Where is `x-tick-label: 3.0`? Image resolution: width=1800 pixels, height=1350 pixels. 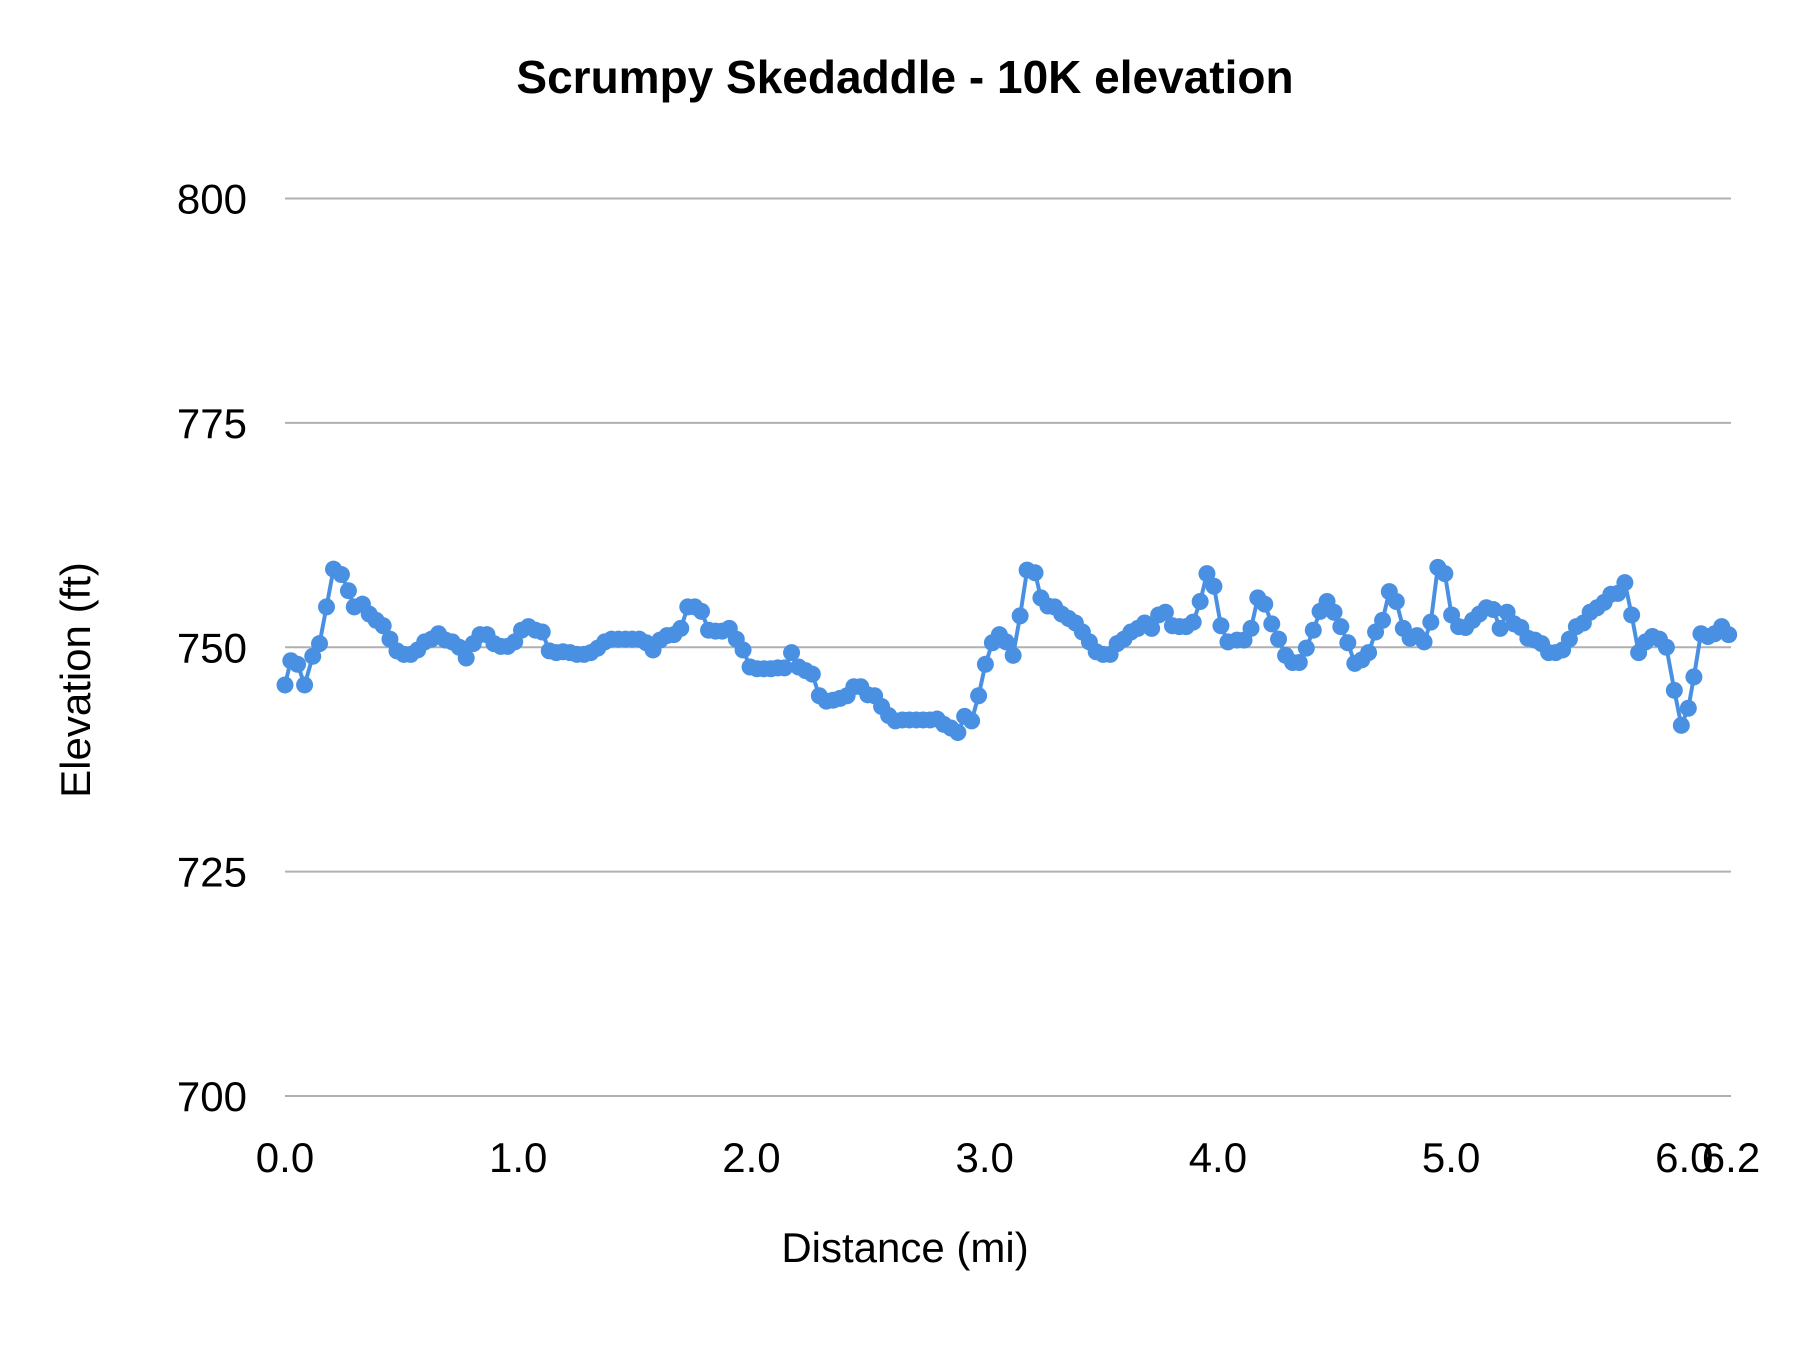 x-tick-label: 3.0 is located at coordinates (984, 1157).